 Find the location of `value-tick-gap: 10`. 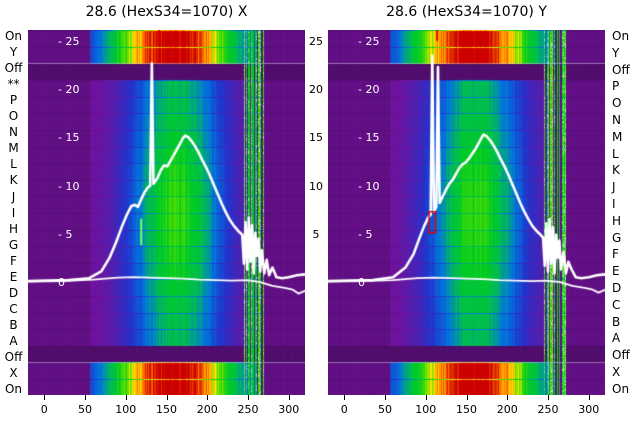

value-tick-gap: 10 is located at coordinates (316, 186).